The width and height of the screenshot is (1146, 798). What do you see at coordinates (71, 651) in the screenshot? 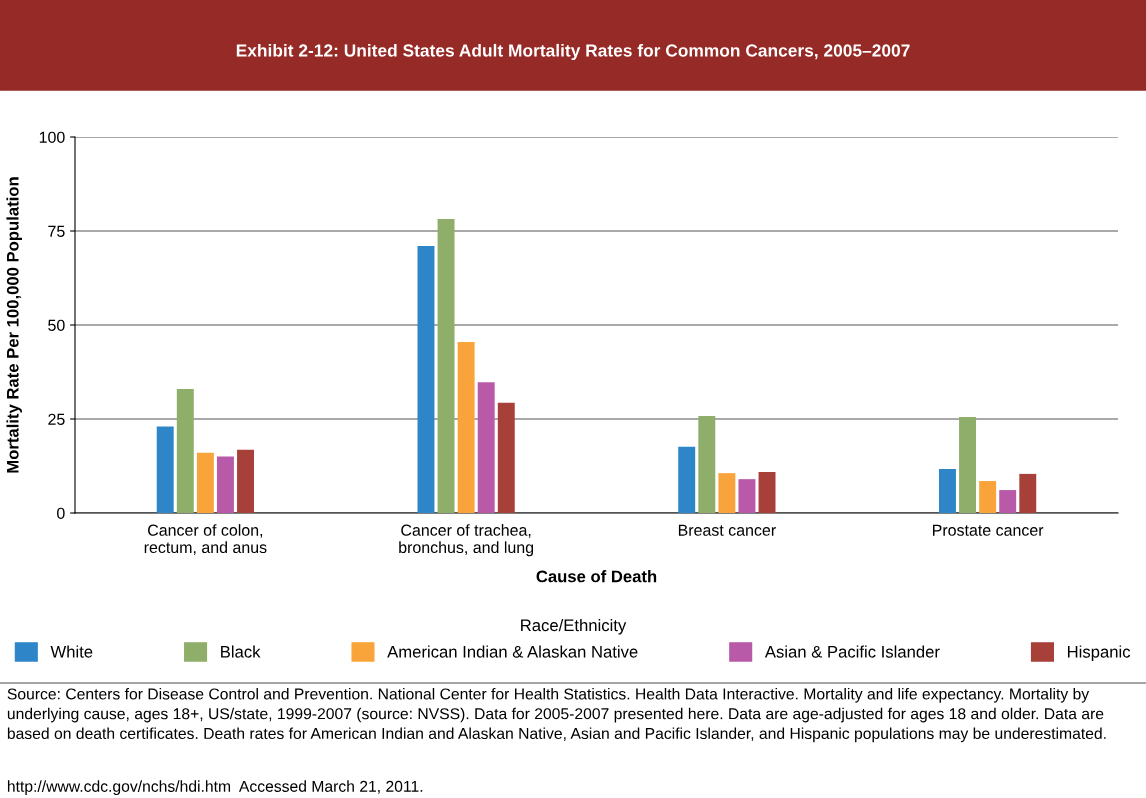
I see `legend-label: White` at bounding box center [71, 651].